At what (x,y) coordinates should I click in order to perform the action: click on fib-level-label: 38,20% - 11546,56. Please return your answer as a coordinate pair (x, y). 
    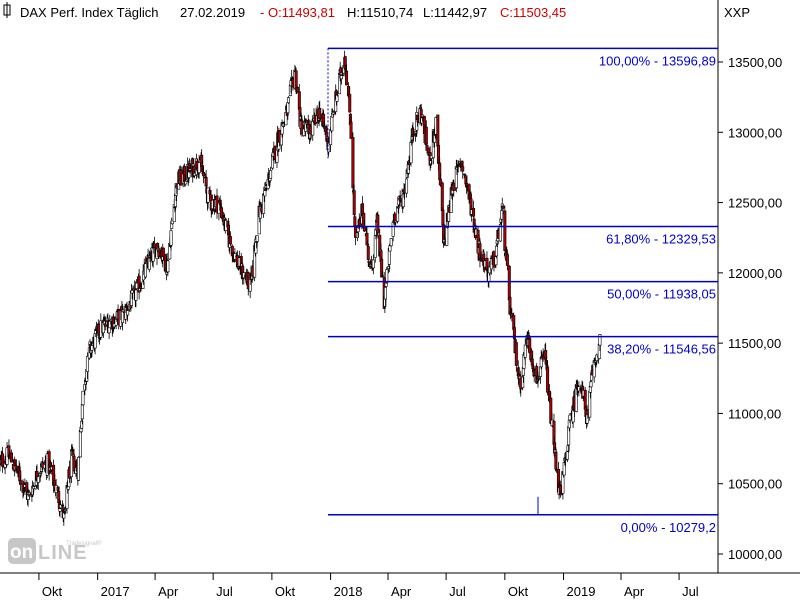
    Looking at the image, I should click on (661, 349).